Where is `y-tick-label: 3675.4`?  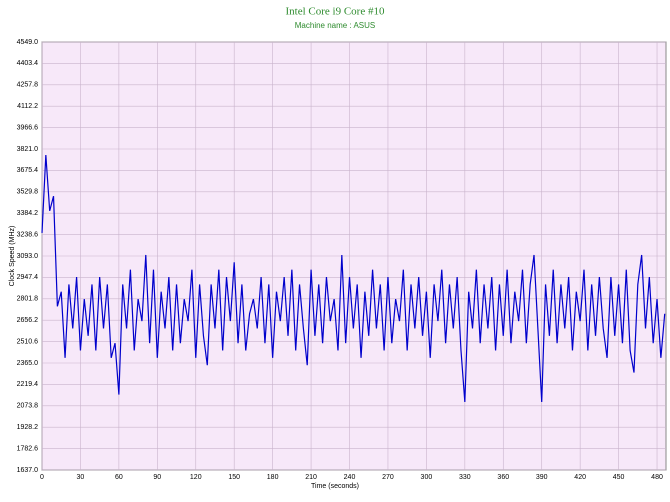 y-tick-label: 3675.4 is located at coordinates (28, 170).